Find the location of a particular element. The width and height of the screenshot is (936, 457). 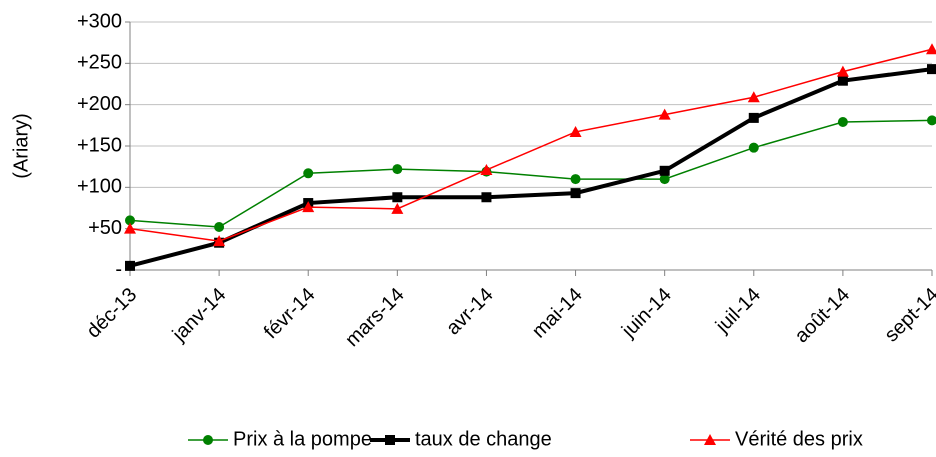

y-tick-label: +300 is located at coordinates (99, 21).